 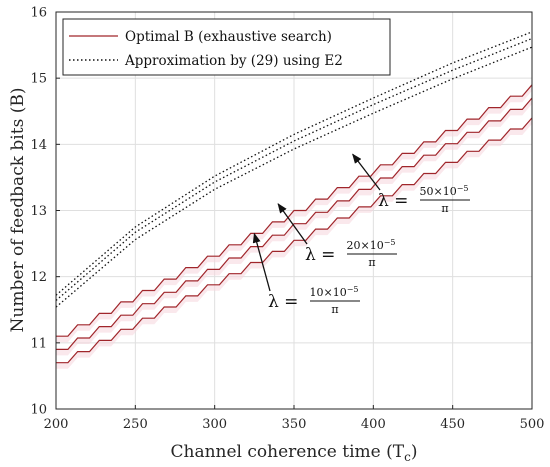 I want to click on y-tick-label: 16, so click(x=38, y=13).